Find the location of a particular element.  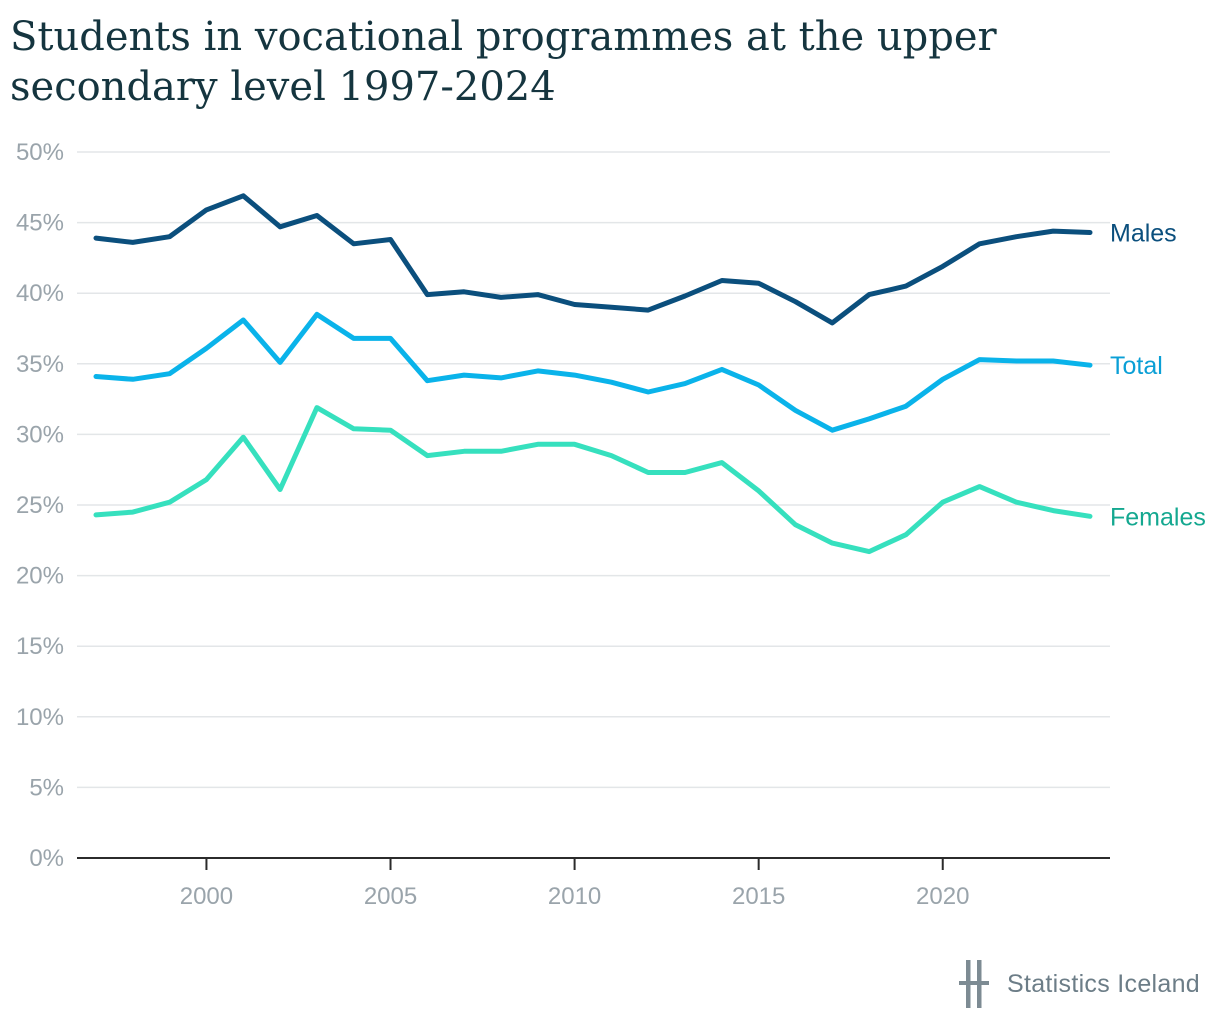

x-tick-label: 2015 is located at coordinates (758, 896).